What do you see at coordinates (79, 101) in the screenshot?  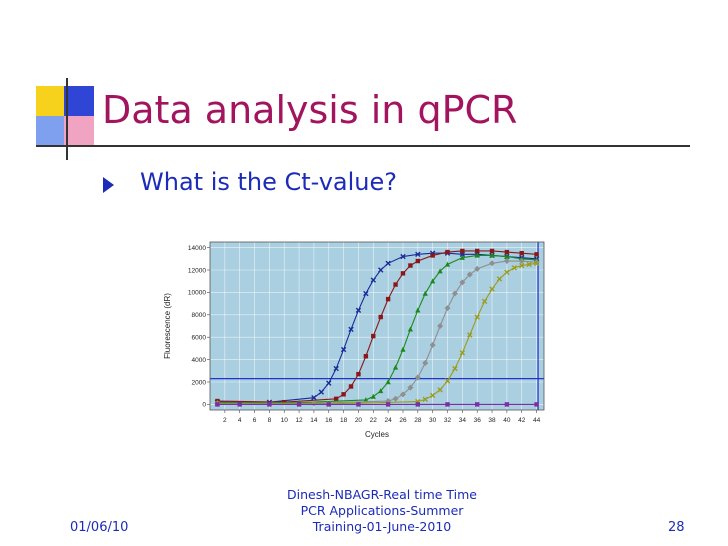 I see `decor-square-blue` at bounding box center [79, 101].